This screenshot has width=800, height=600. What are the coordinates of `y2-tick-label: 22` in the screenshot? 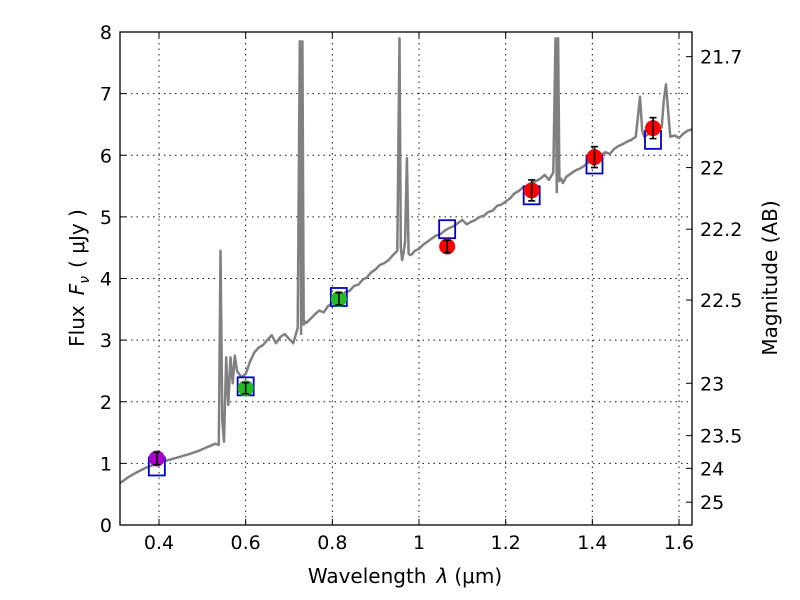 It's located at (712, 169).